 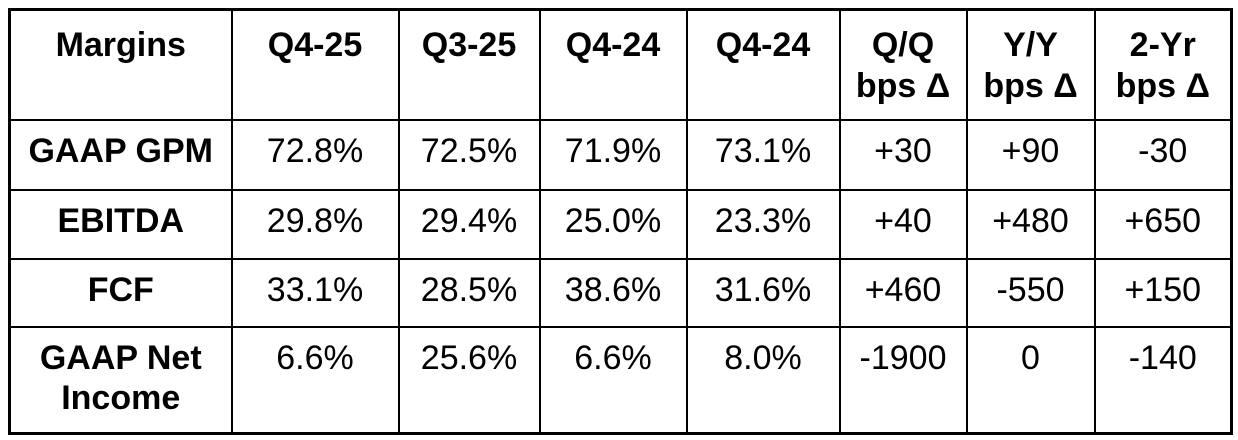 I want to click on table-cell: -30, so click(x=1163, y=154).